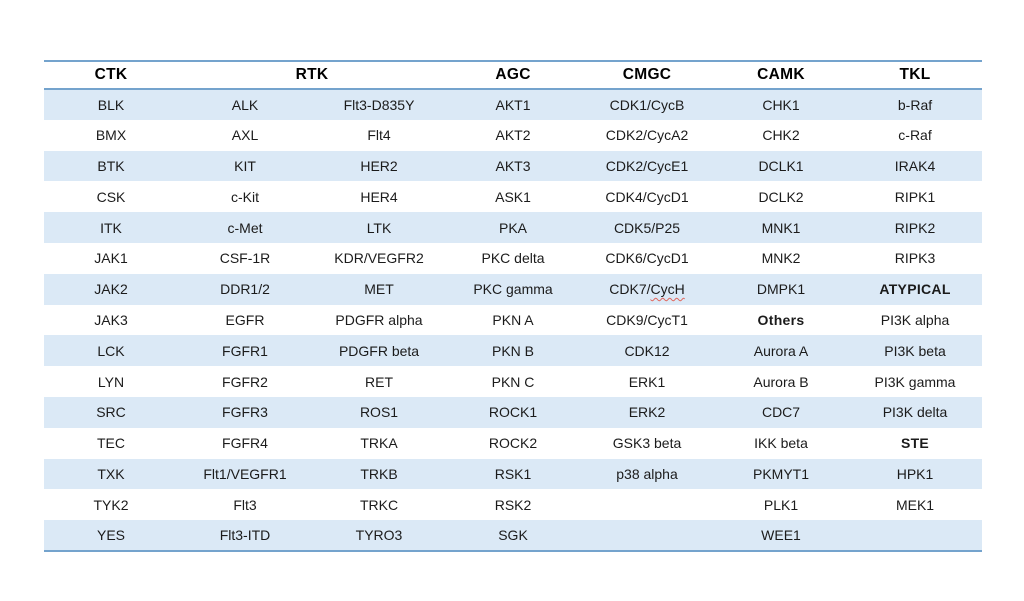 This screenshot has height=601, width=1024. I want to click on kinase-cell: CDK2/CycE1, so click(647, 166).